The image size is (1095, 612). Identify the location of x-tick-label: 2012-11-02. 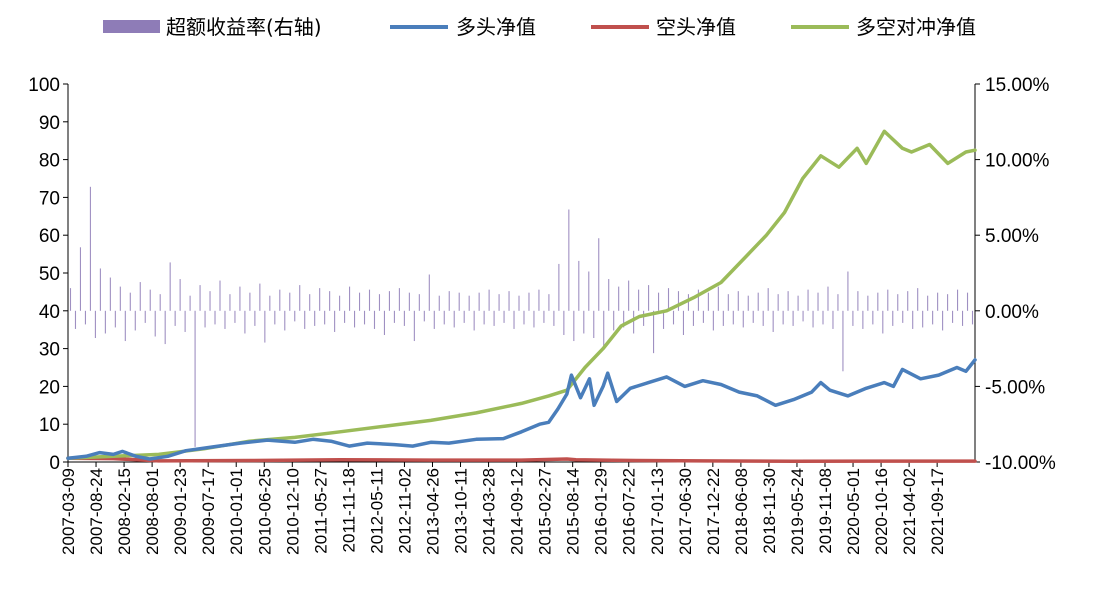
(404, 511).